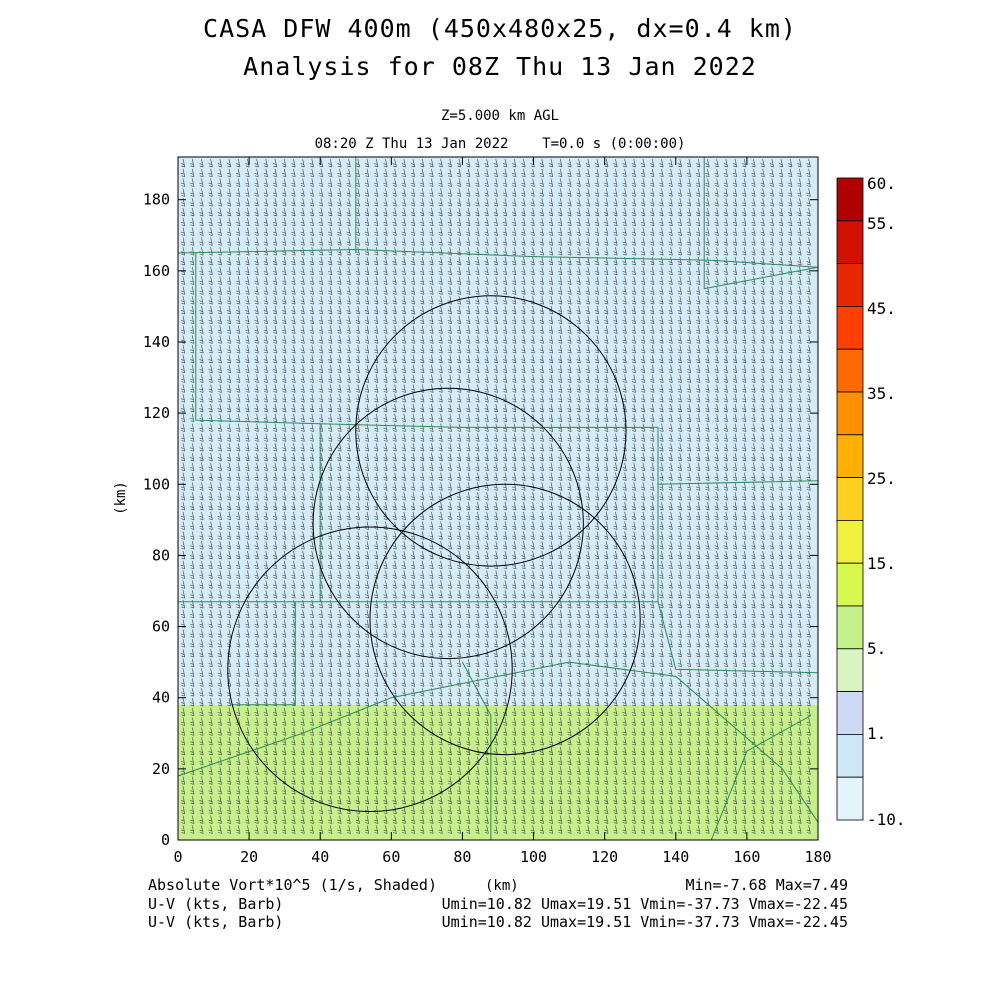 The image size is (1000, 1000). I want to click on y-tick-label-80: 80, so click(161, 555).